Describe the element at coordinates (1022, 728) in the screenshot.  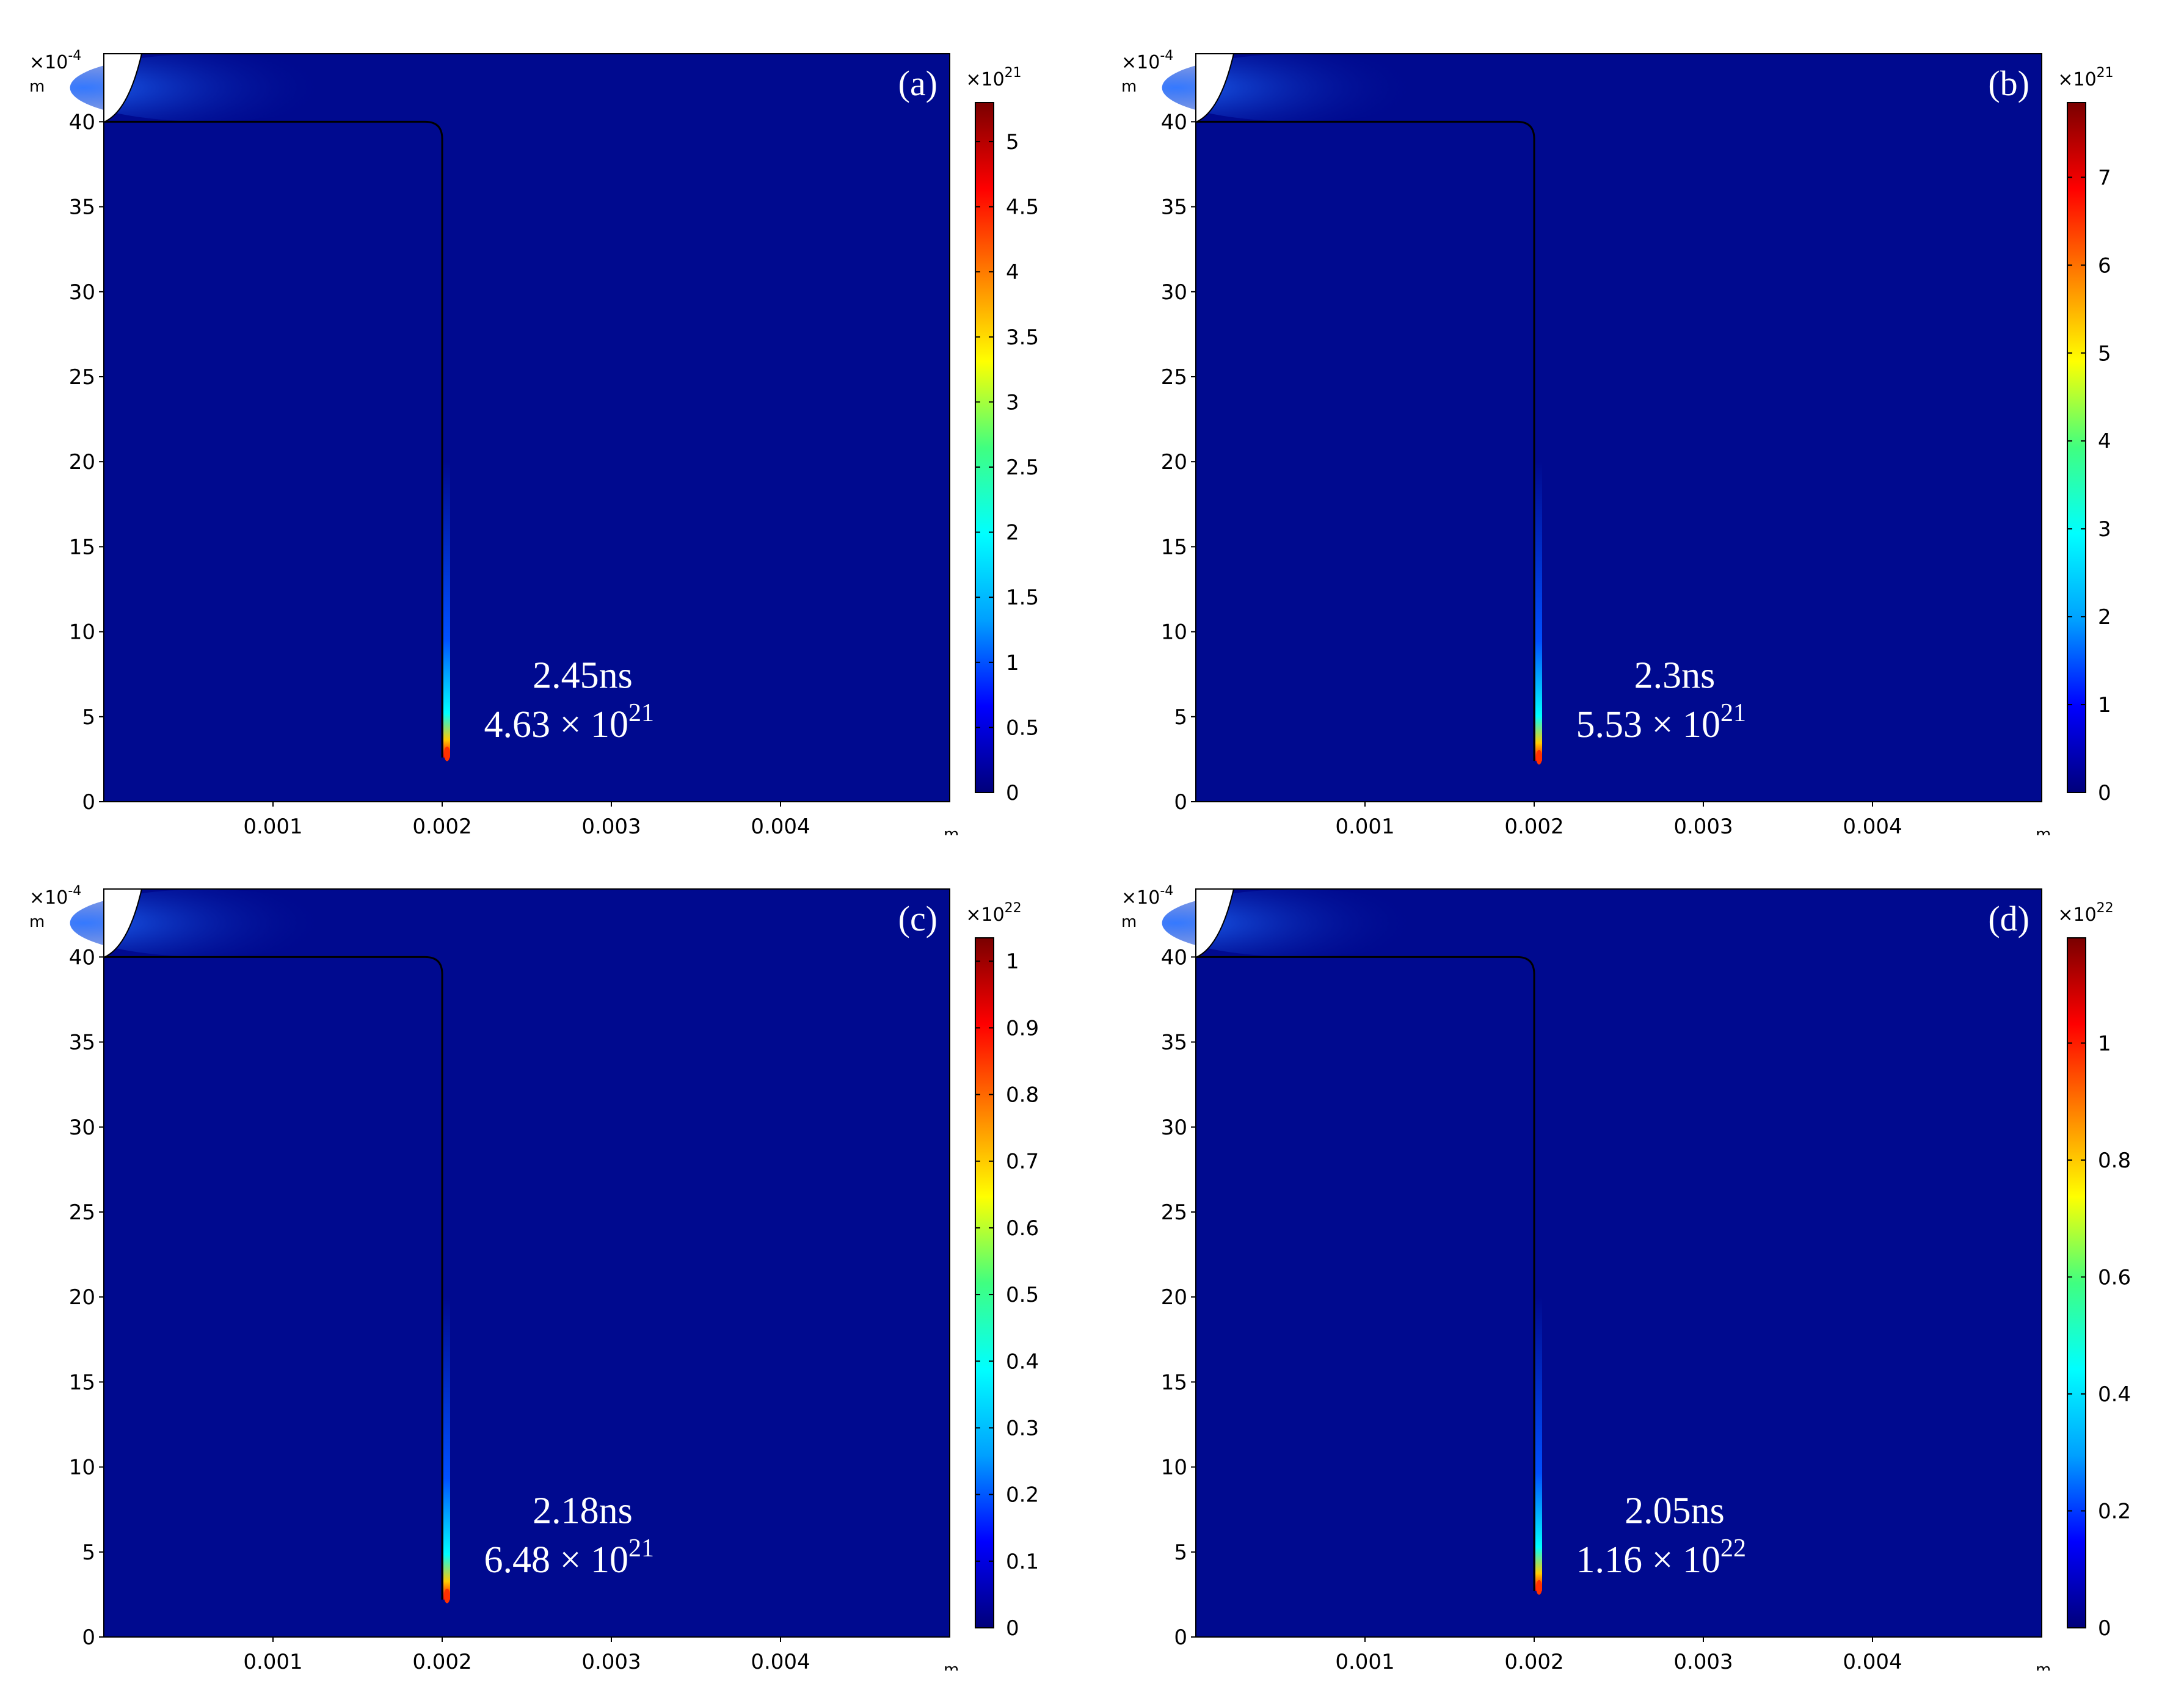
I see `colorbar-tick-label: 0.5` at that location.